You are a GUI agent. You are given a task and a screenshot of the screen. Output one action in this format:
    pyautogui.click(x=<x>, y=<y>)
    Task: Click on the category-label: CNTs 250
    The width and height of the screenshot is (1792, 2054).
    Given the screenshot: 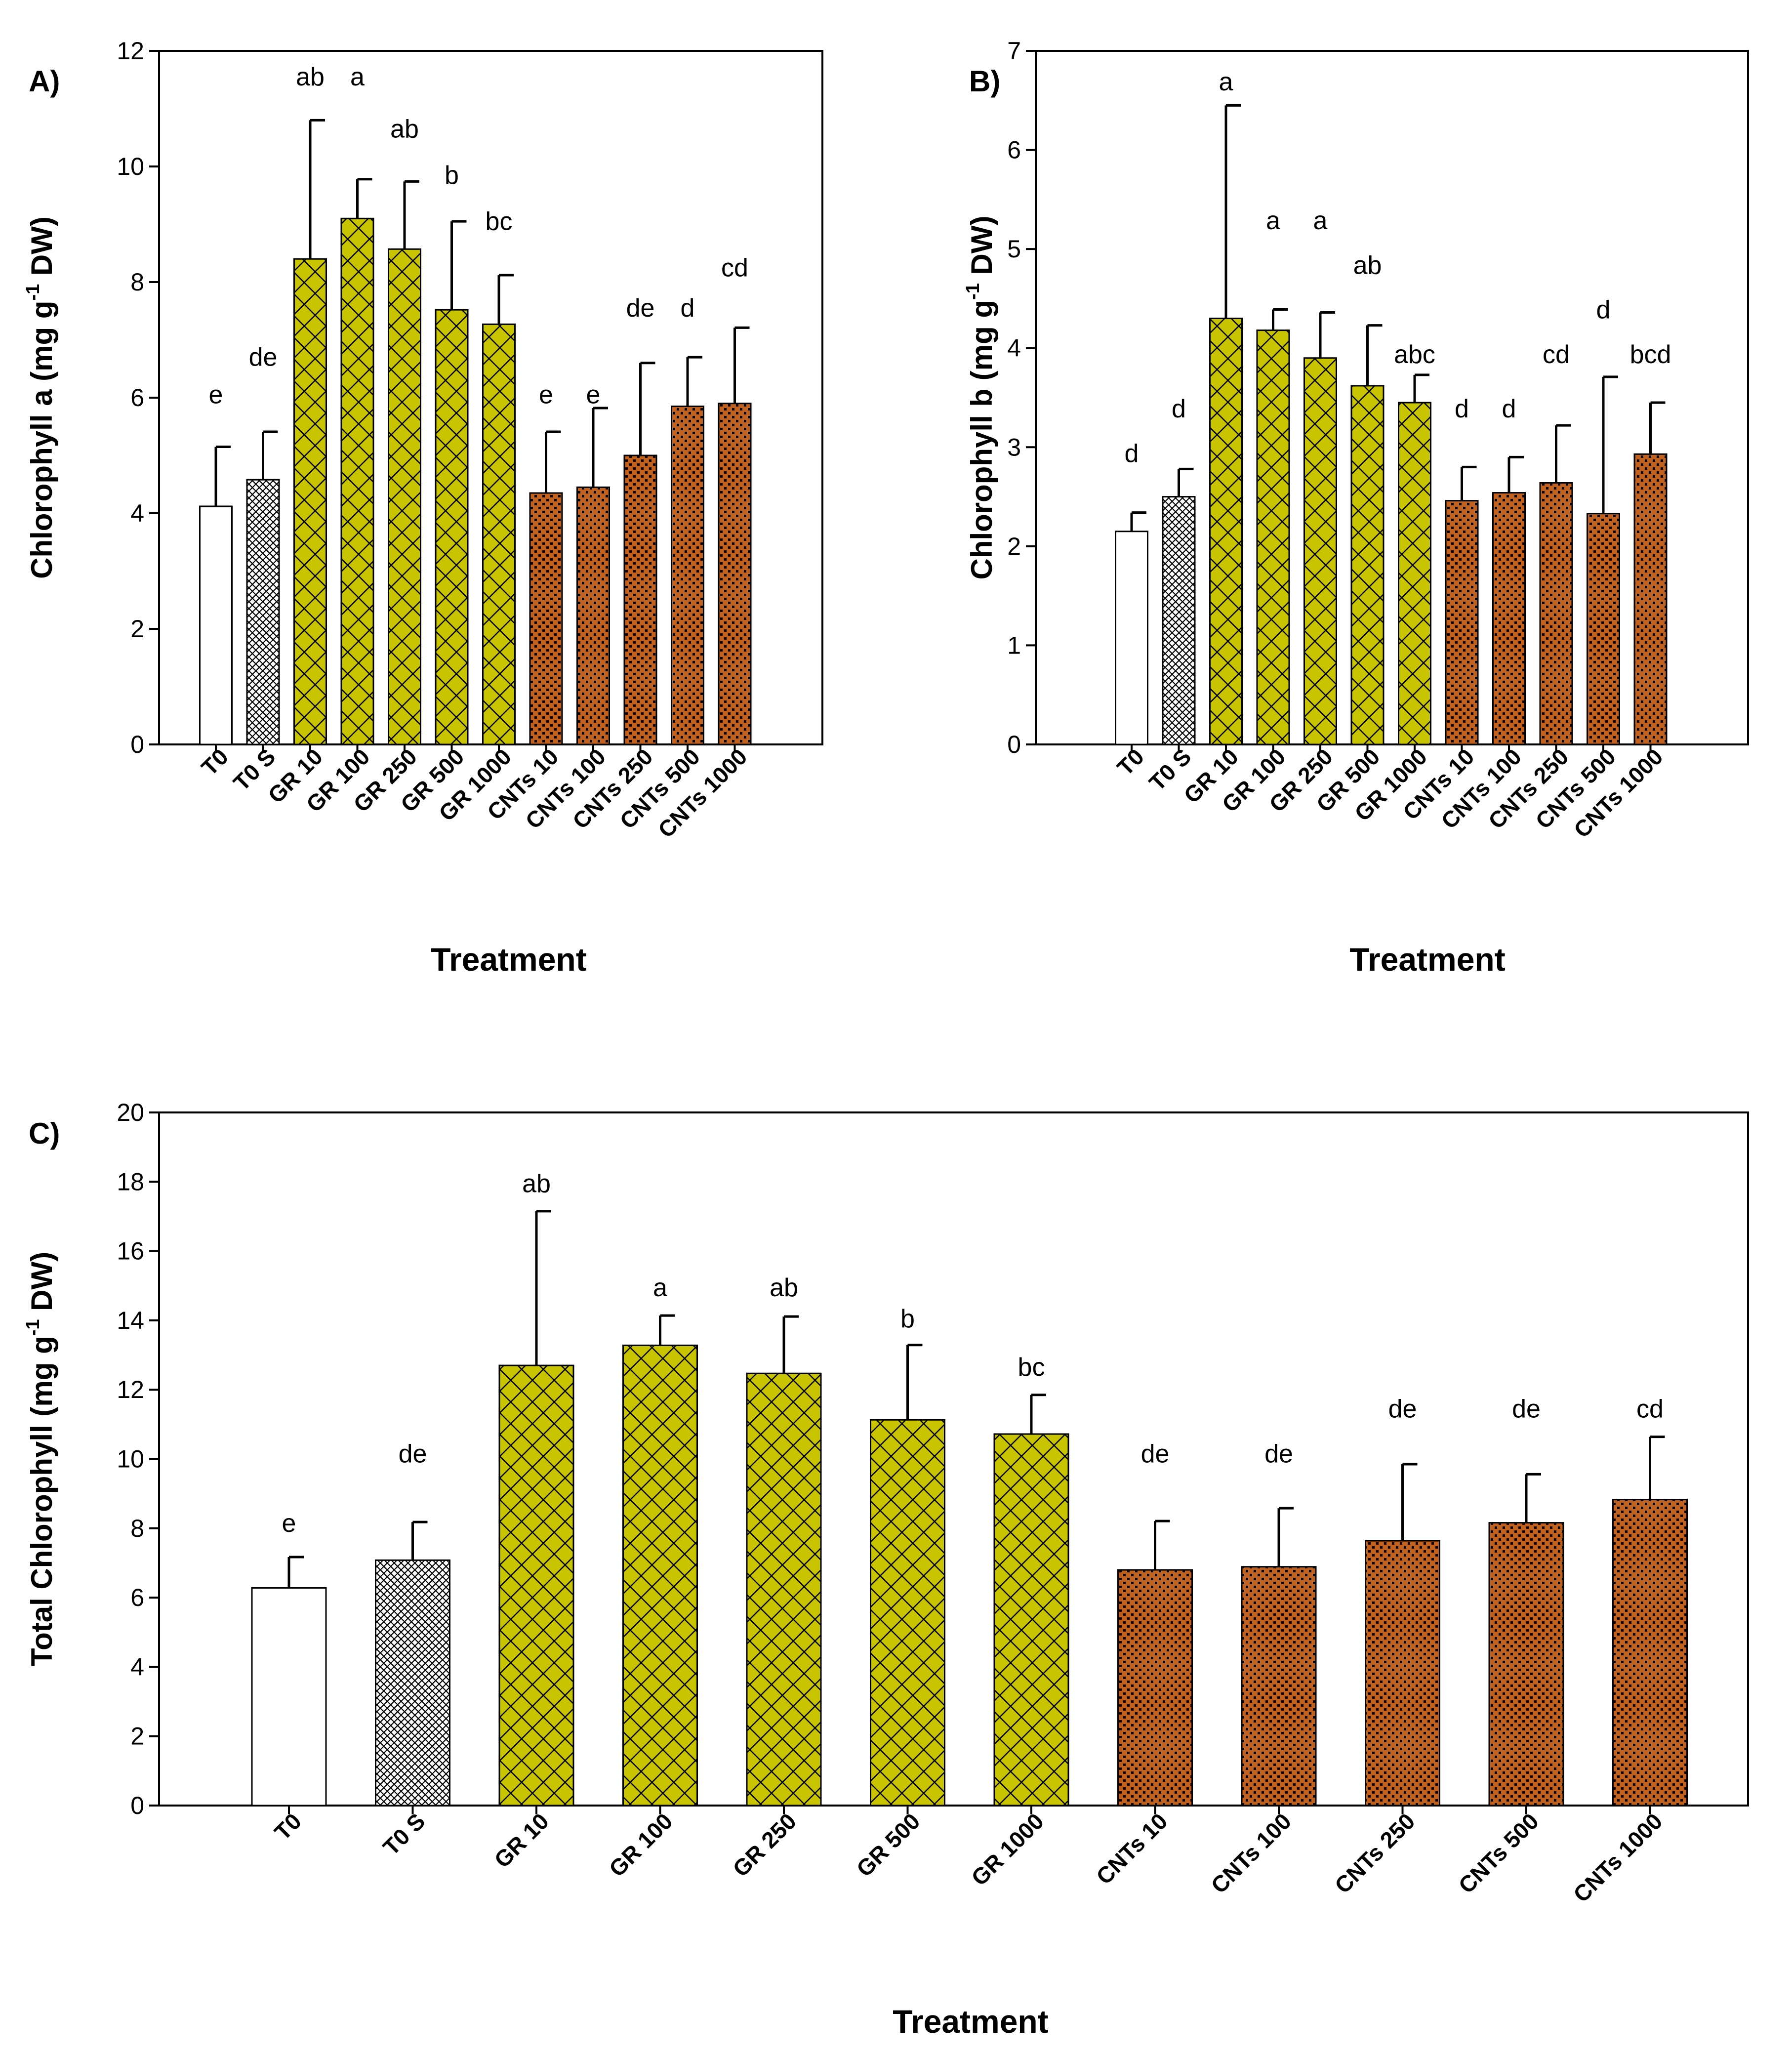 What is the action you would take?
    pyautogui.click(x=1375, y=1853)
    